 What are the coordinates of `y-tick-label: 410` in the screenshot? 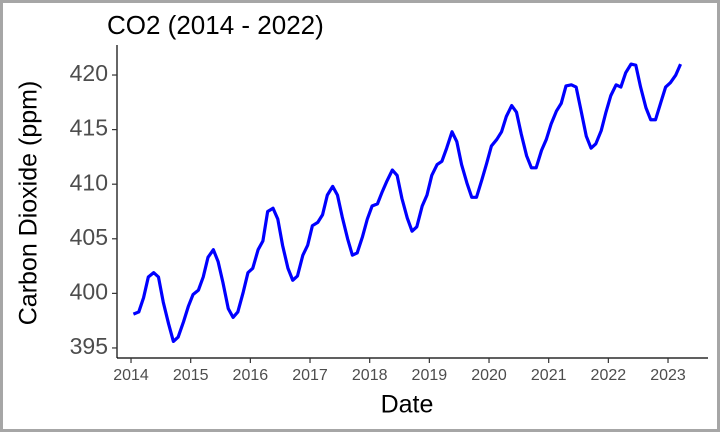 It's located at (89, 182).